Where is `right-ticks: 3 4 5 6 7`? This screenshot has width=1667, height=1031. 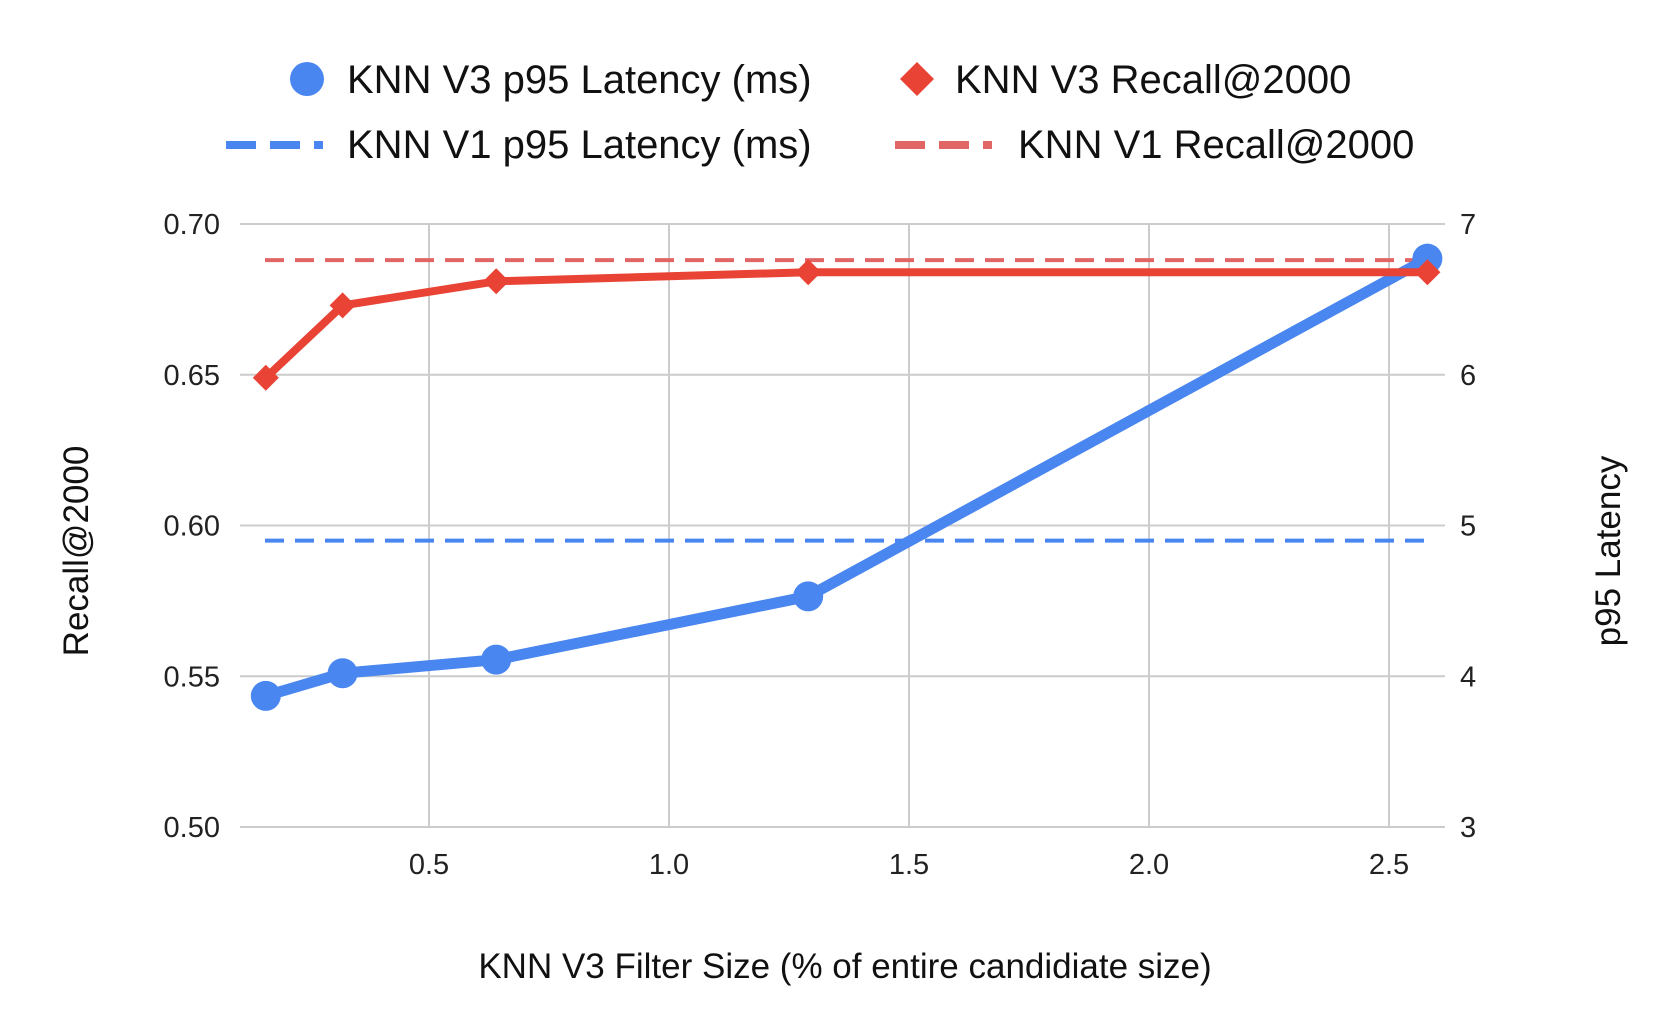
right-ticks: 3 4 5 6 7 is located at coordinates (1468, 526).